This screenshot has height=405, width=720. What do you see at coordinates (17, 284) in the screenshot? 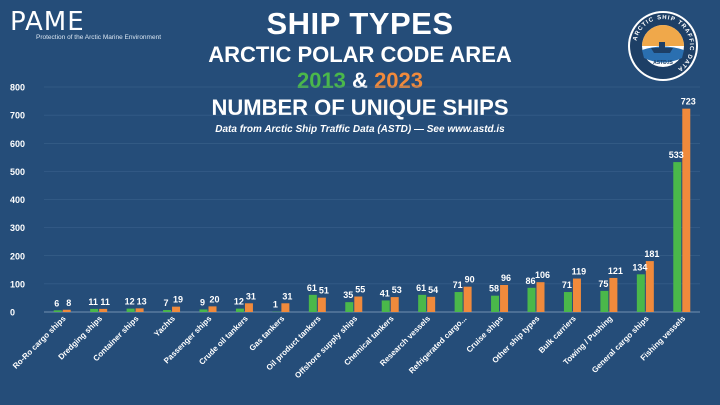
I see `y-tick-label: 100` at bounding box center [17, 284].